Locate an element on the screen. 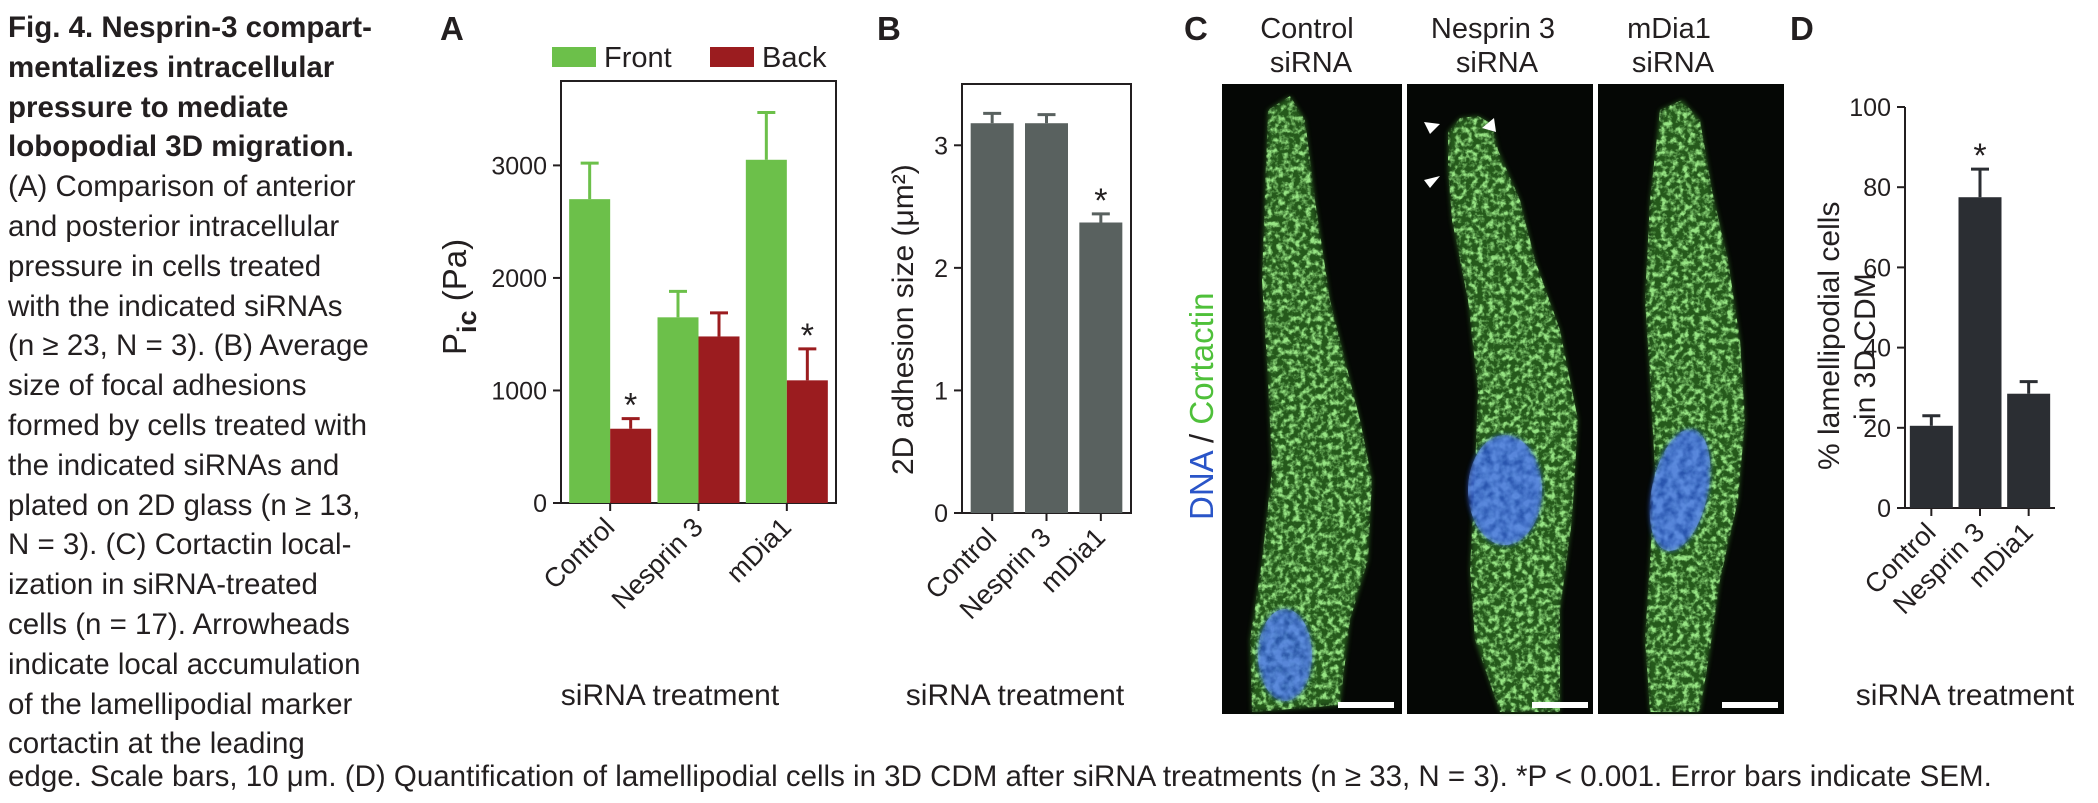  caption-line: size of focal adhesions is located at coordinates (157, 386).